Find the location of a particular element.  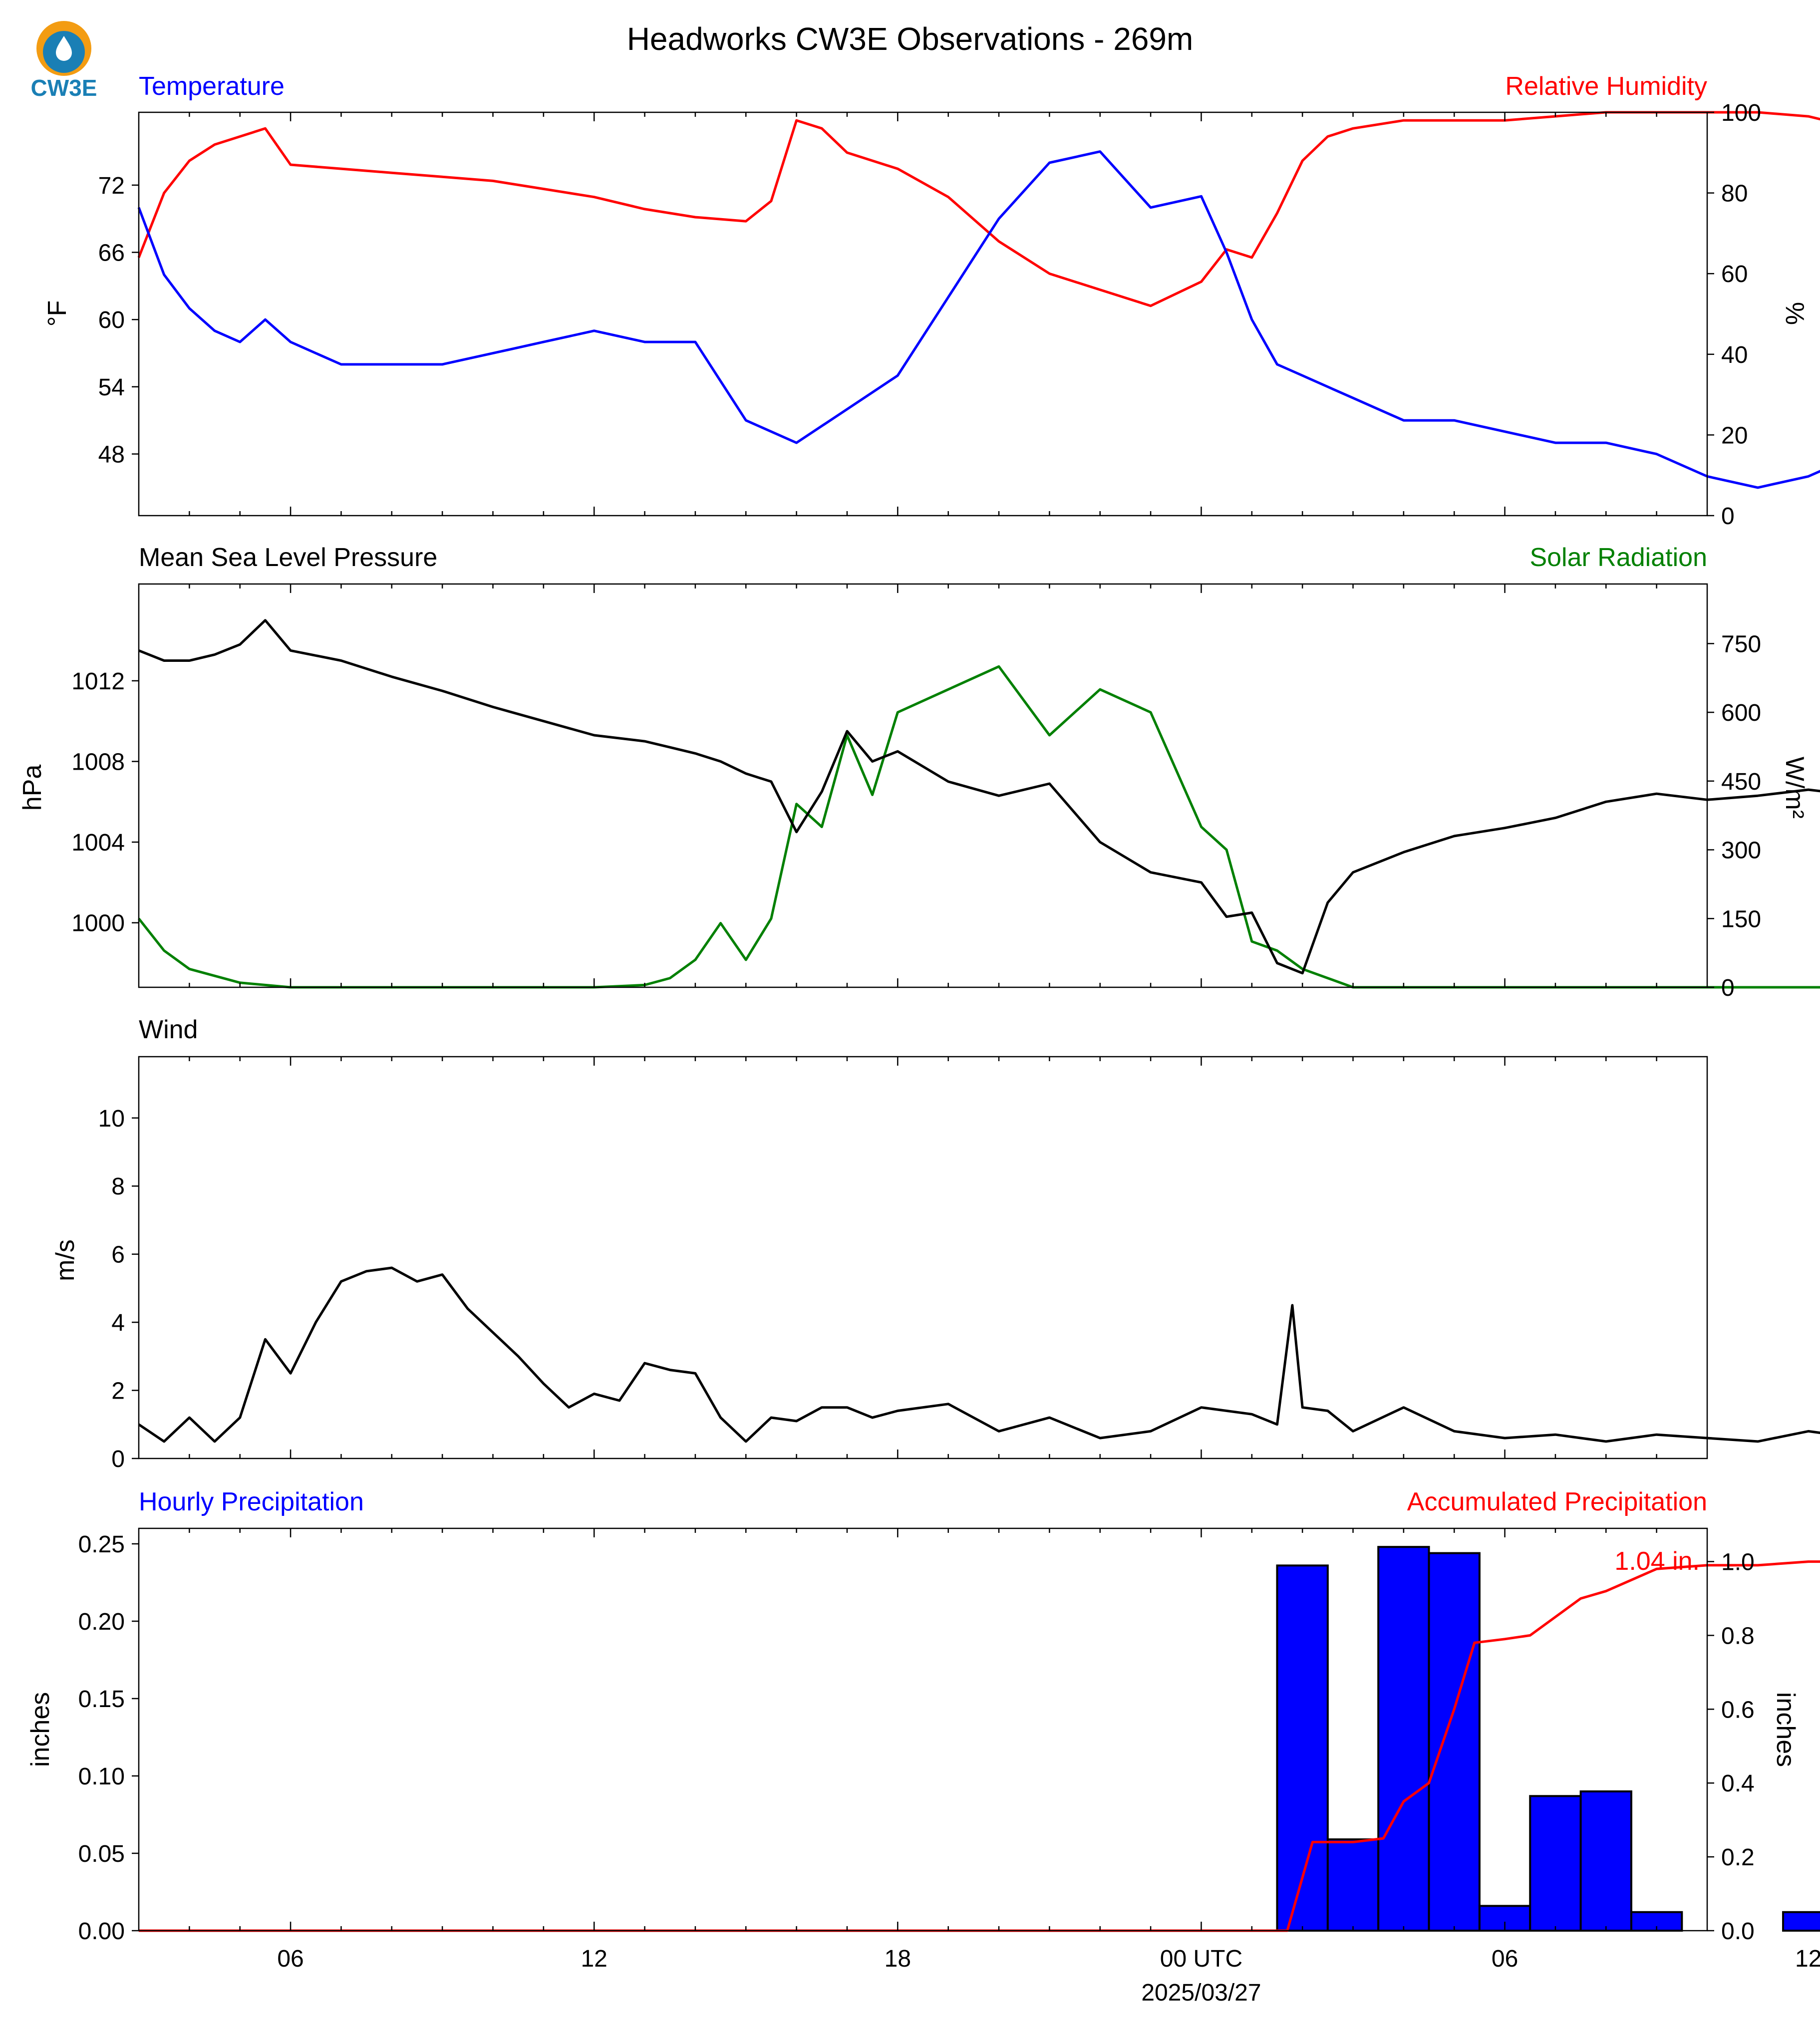

humidity-label: Relative Humidity is located at coordinates (1606, 86).